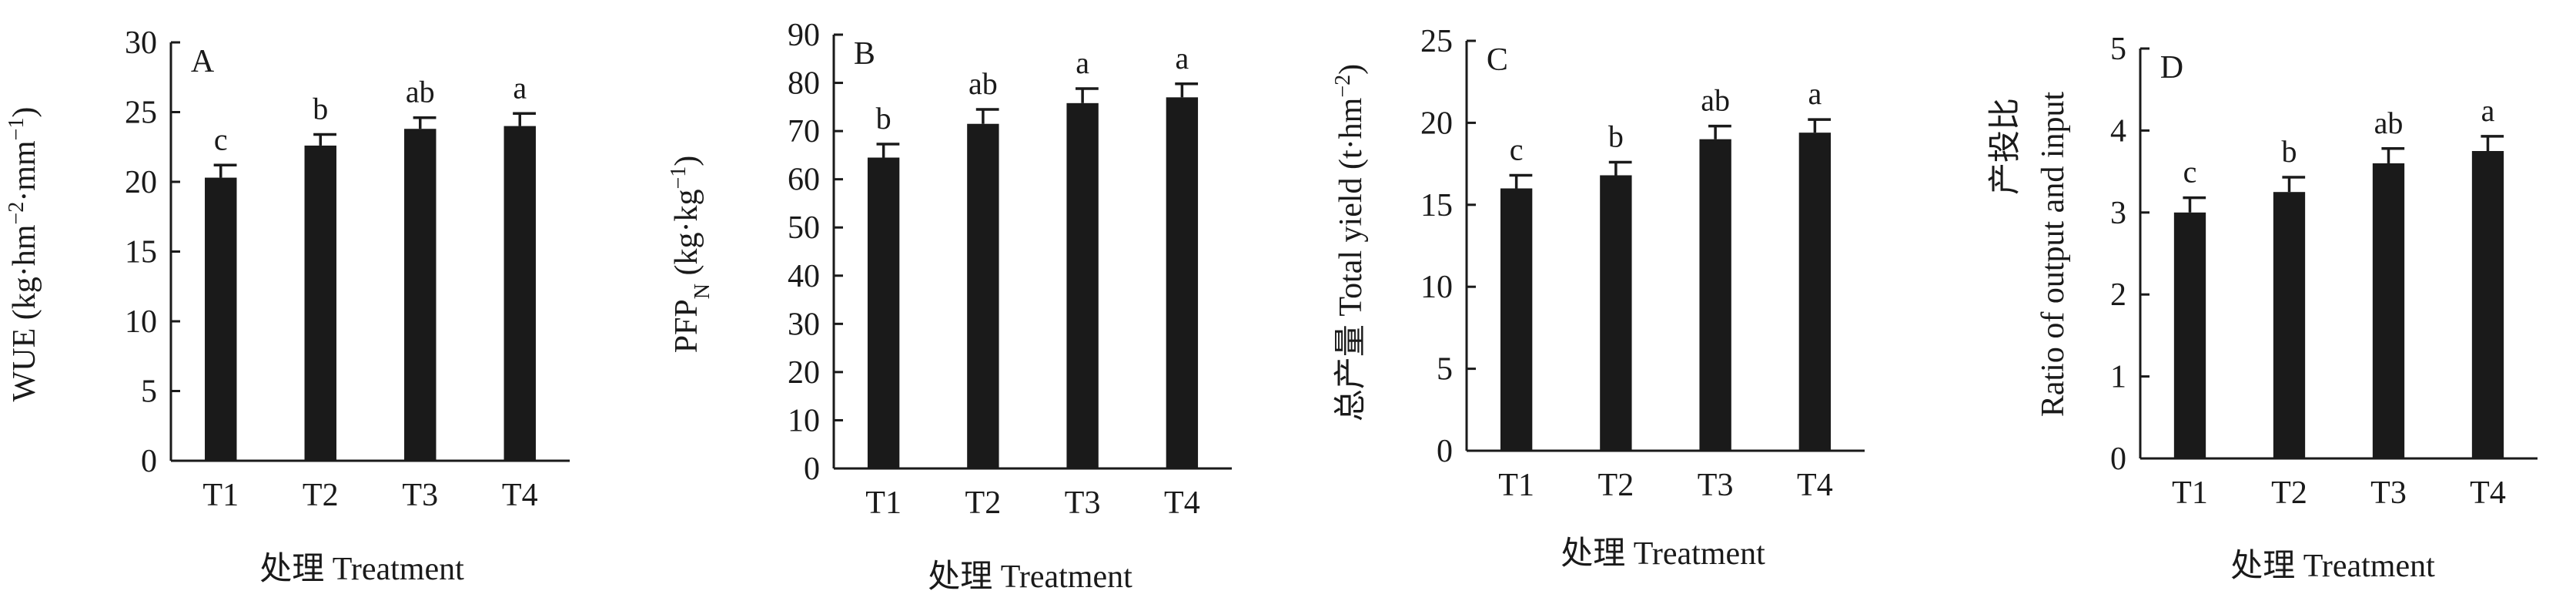 The height and width of the screenshot is (611, 2576). I want to click on y-tick-label: 3, so click(2118, 213).